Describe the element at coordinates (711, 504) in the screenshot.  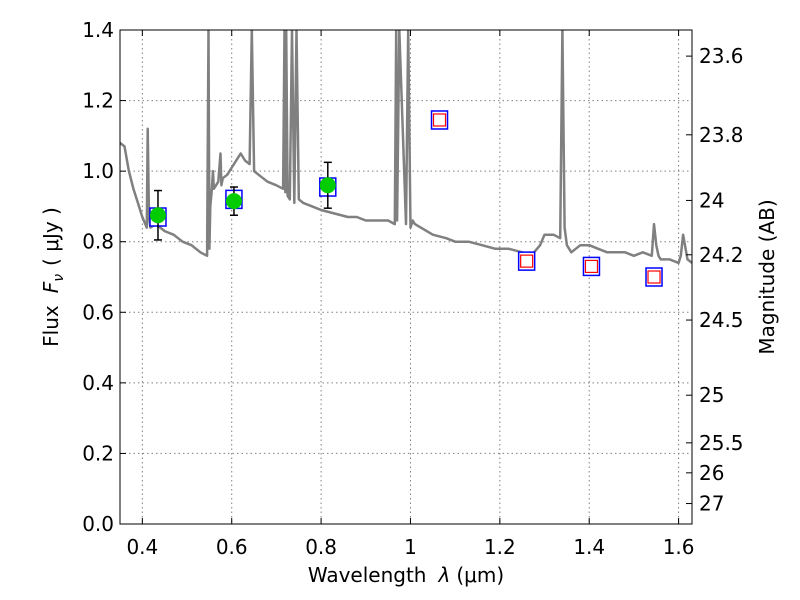
I see `y2-tick-label: 27` at that location.